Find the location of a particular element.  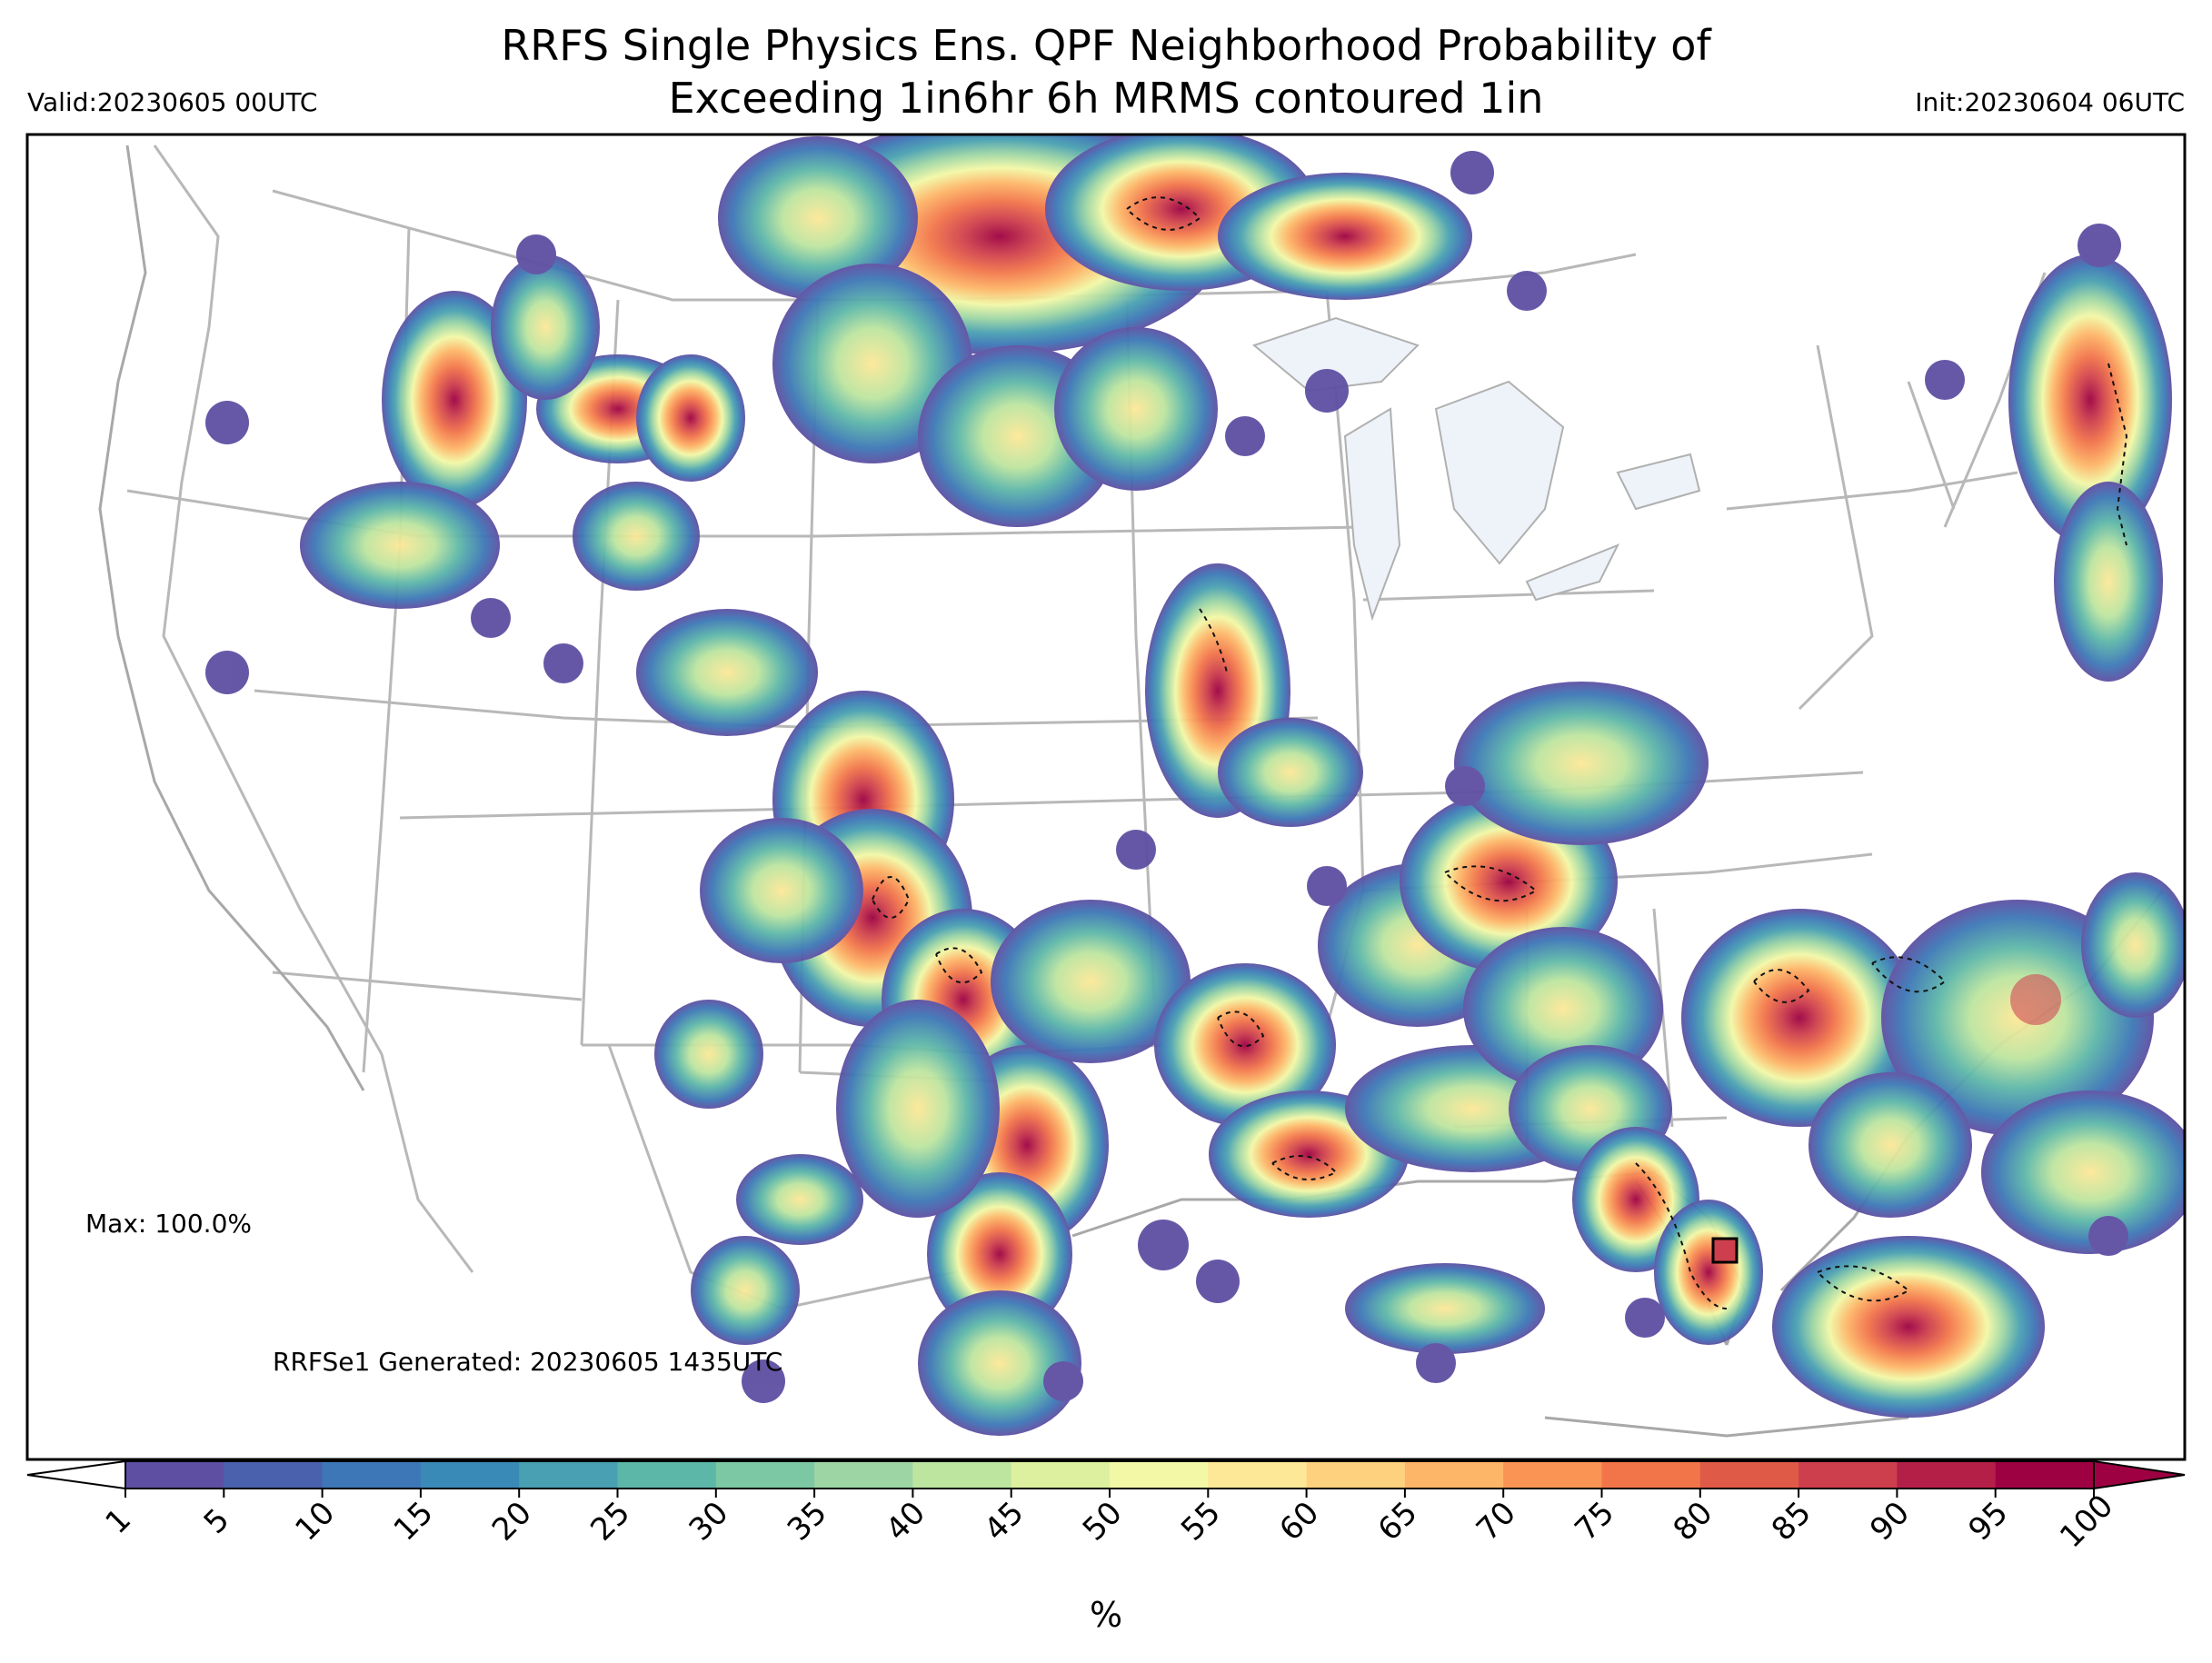

colorbar-tick-label: 5 is located at coordinates (217, 1521).